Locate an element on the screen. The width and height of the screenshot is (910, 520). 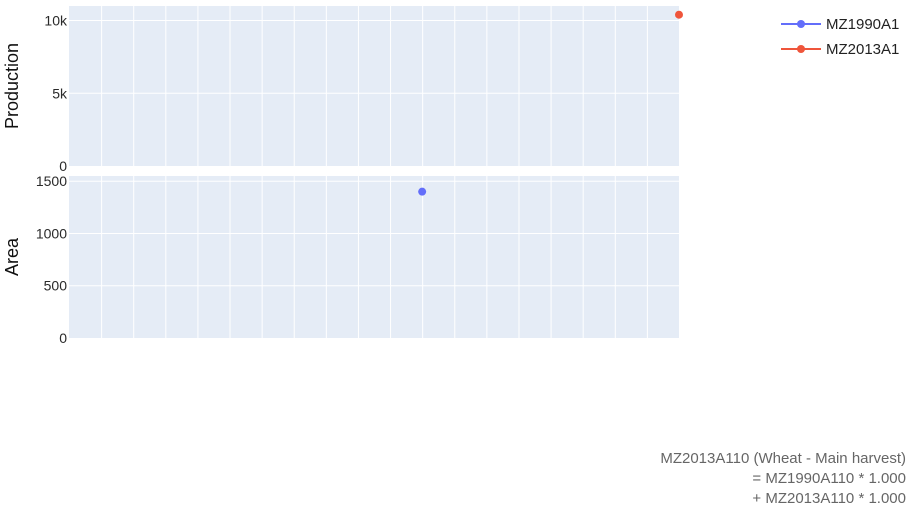
annotation-line-title: MZ2013A110 (Wheat - Main harvest) is located at coordinates (783, 458).